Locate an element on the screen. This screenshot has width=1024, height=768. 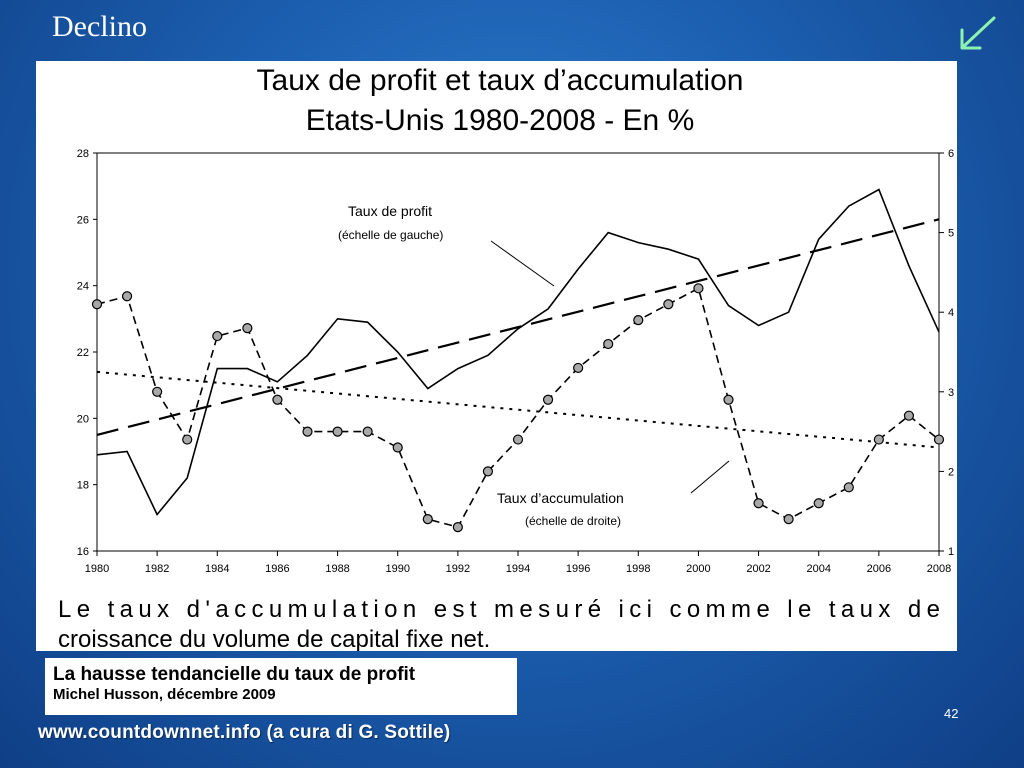
x-tick-label: 2002 is located at coordinates (758, 569).